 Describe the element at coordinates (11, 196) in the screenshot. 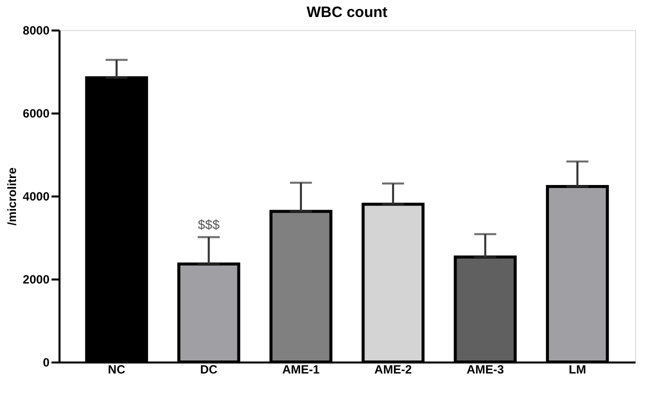

I see `y-axis-title: /microlitre` at that location.